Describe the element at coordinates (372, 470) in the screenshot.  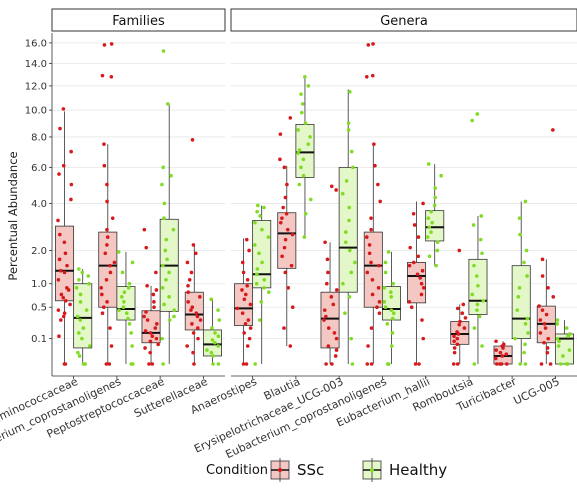
I see `legend-key-point` at that location.